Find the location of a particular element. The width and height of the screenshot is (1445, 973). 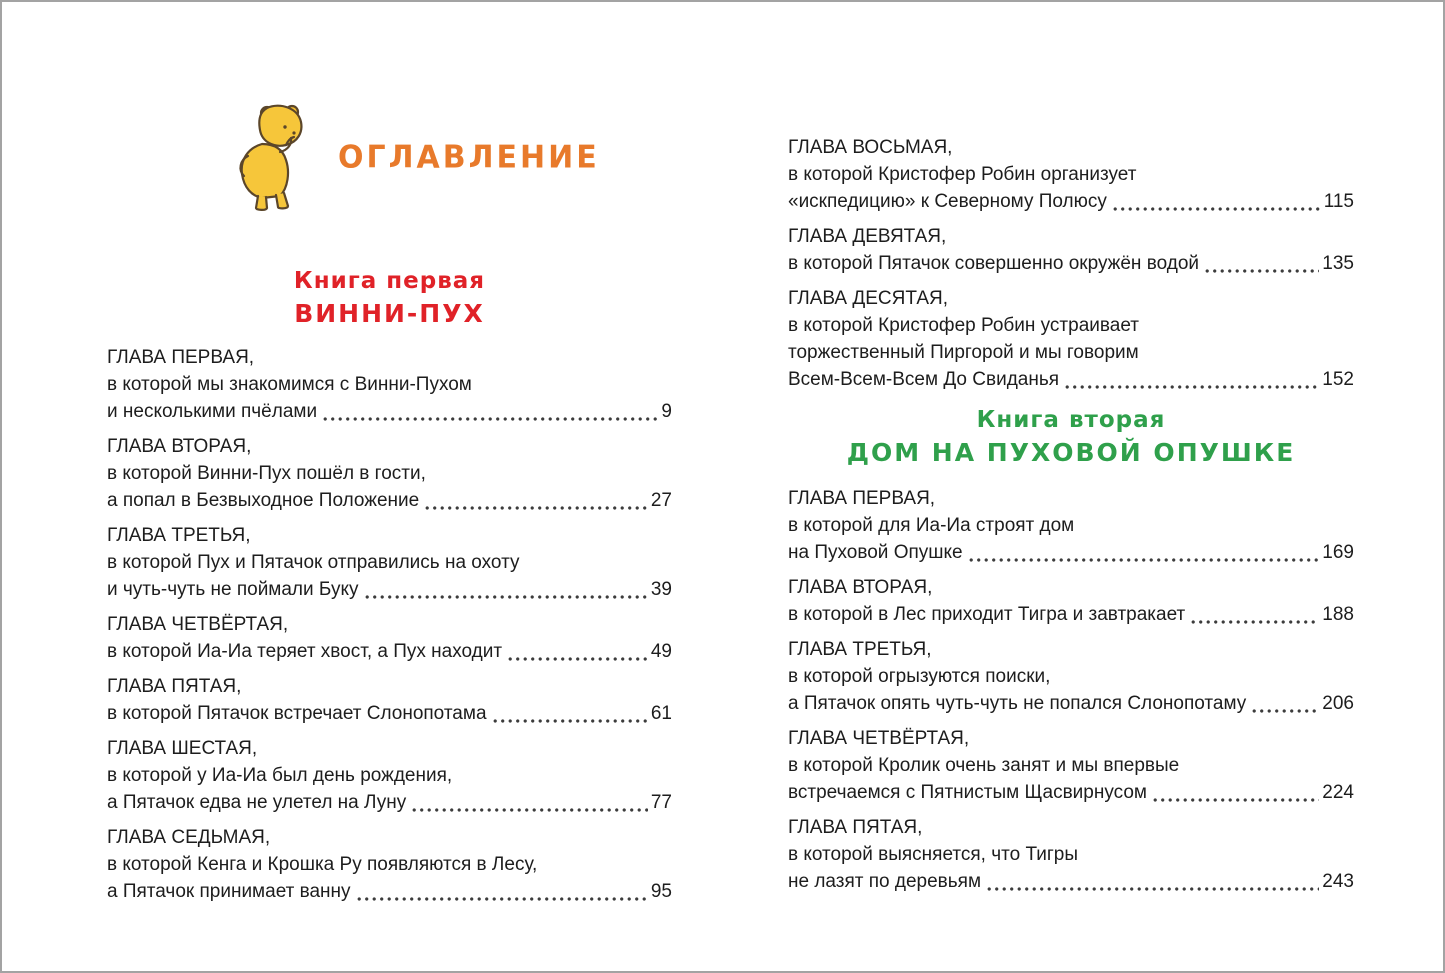

chapter-text: а Пятачок едва не улетел на Луну is located at coordinates (257, 802).